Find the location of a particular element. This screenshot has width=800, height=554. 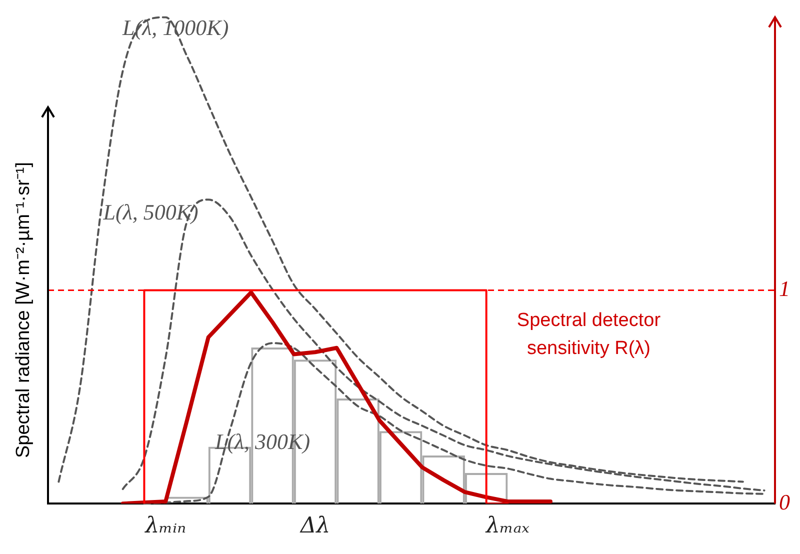

y-axis-title: Spectral radiance [W·m⁻²·µm⁻¹·sr⁻¹] is located at coordinates (24, 310).